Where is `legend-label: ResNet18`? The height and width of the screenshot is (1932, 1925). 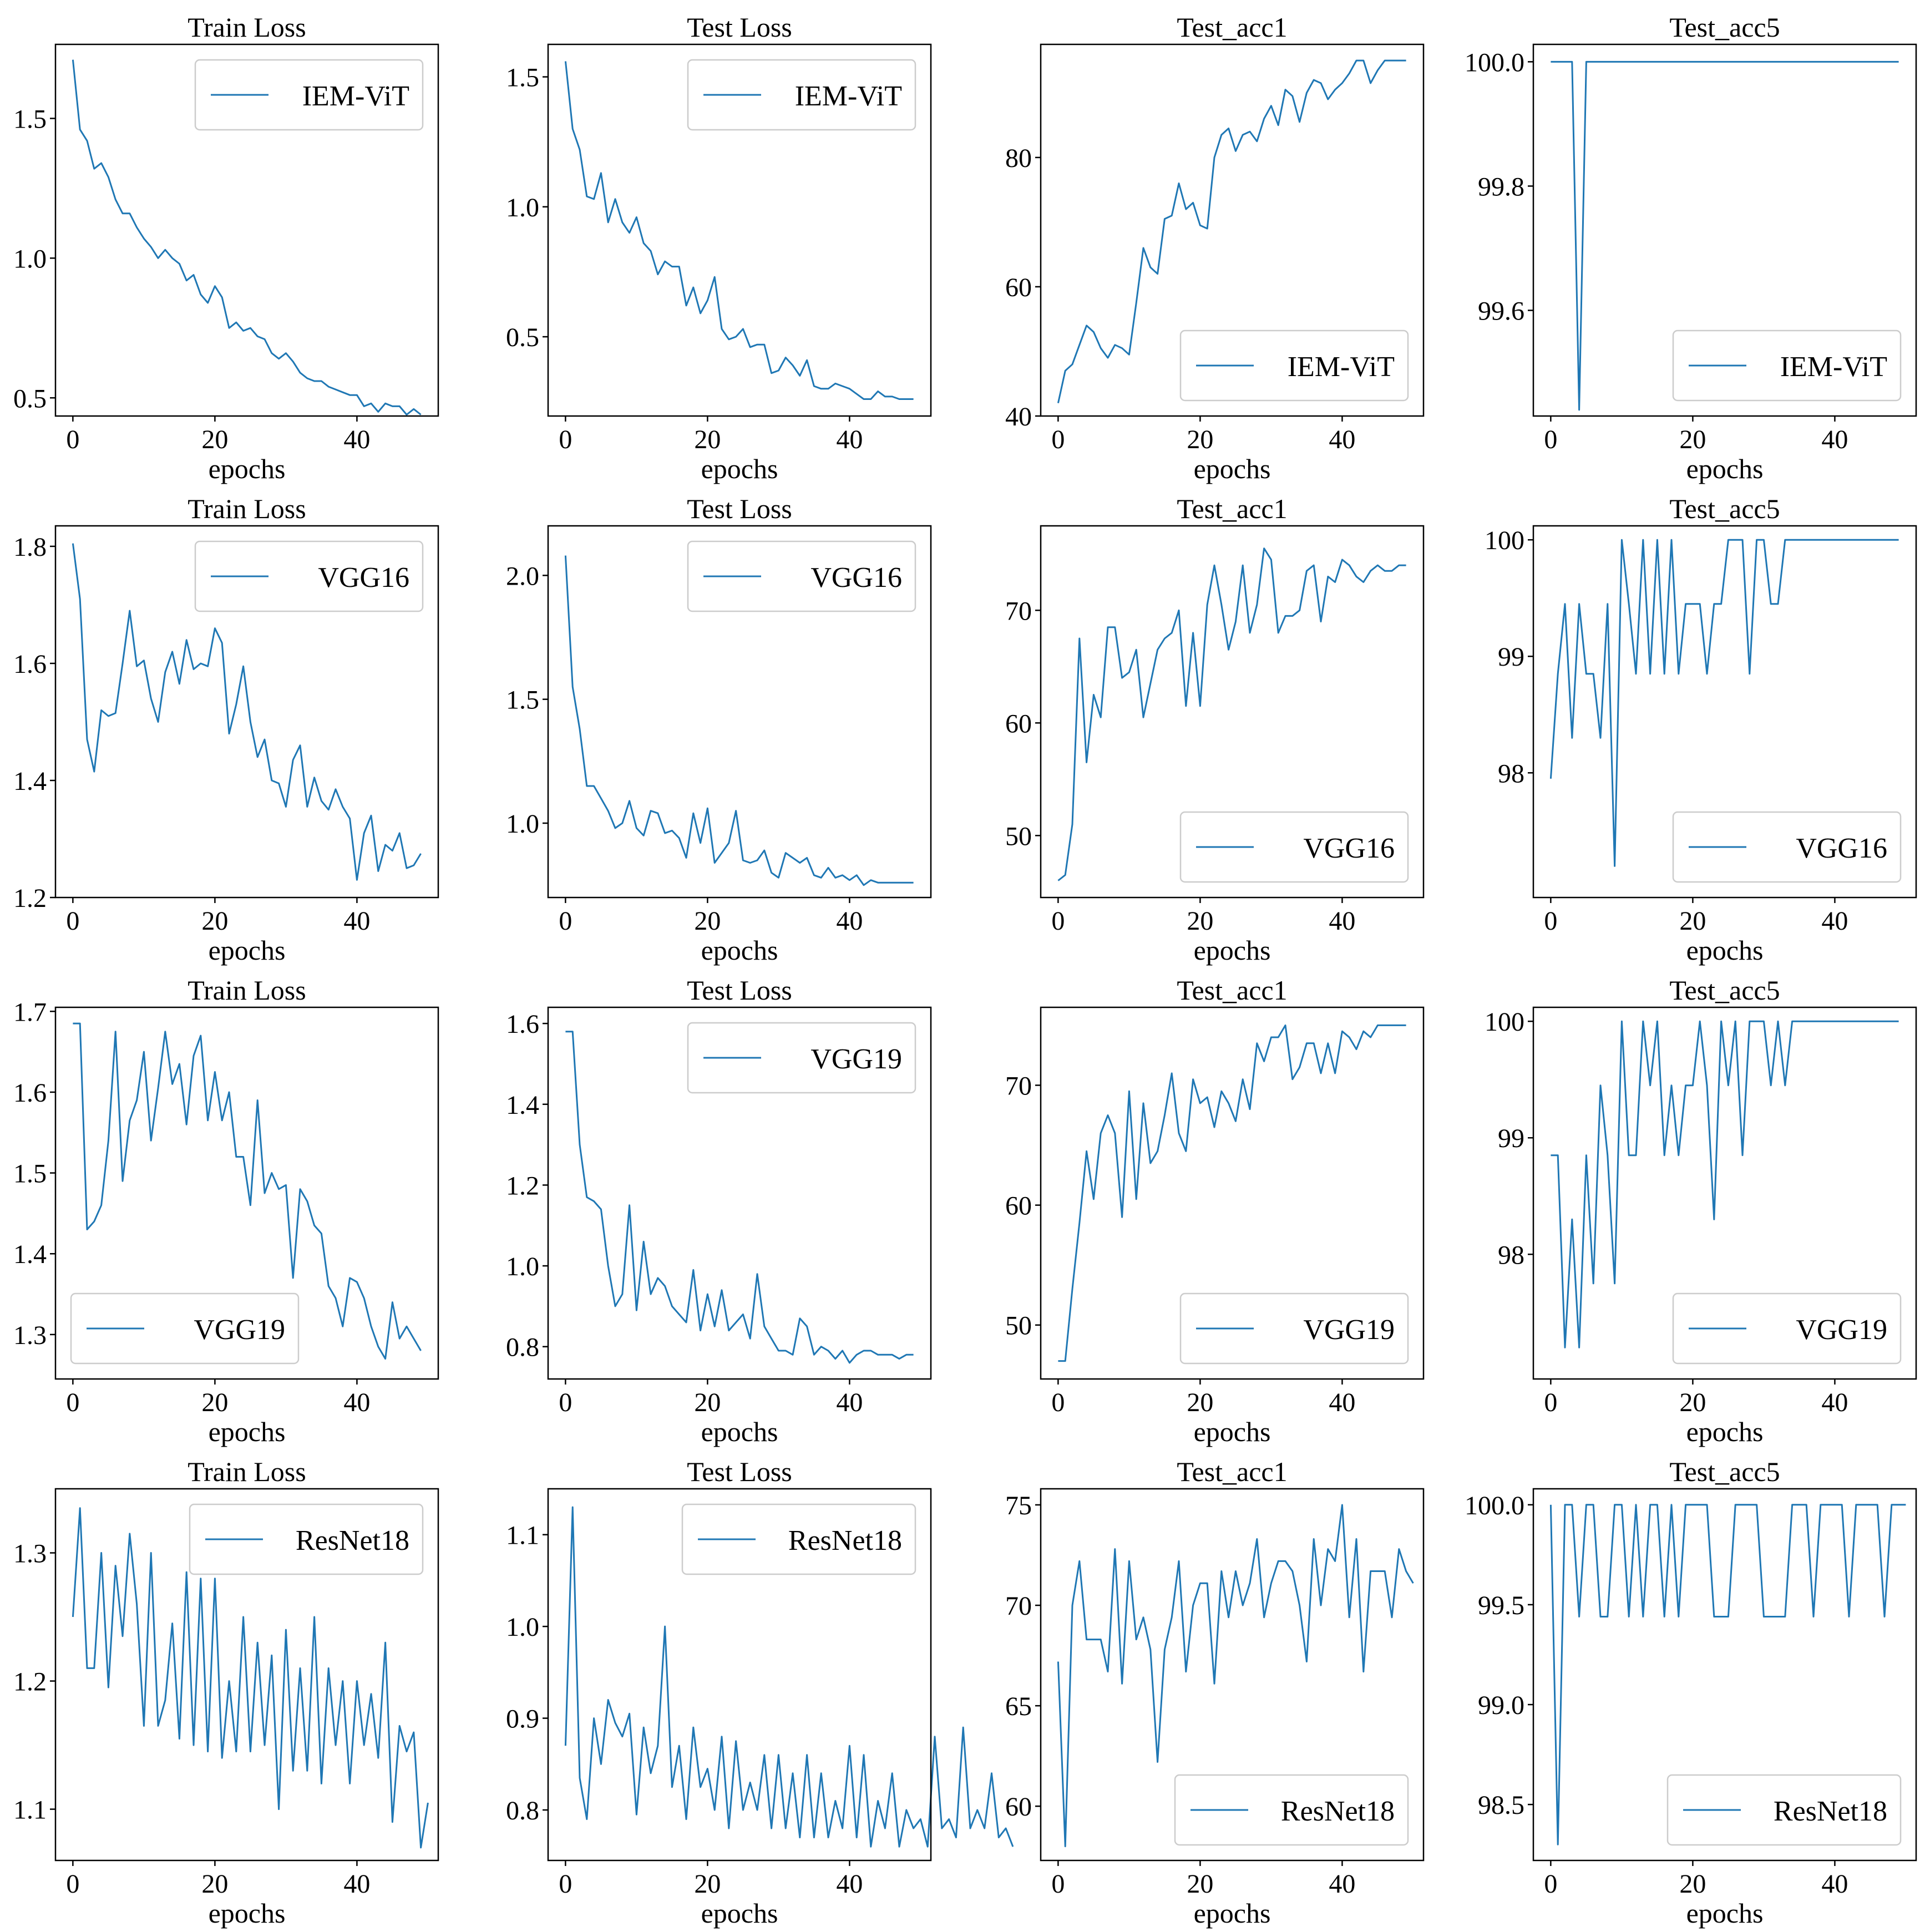 legend-label: ResNet18 is located at coordinates (845, 1540).